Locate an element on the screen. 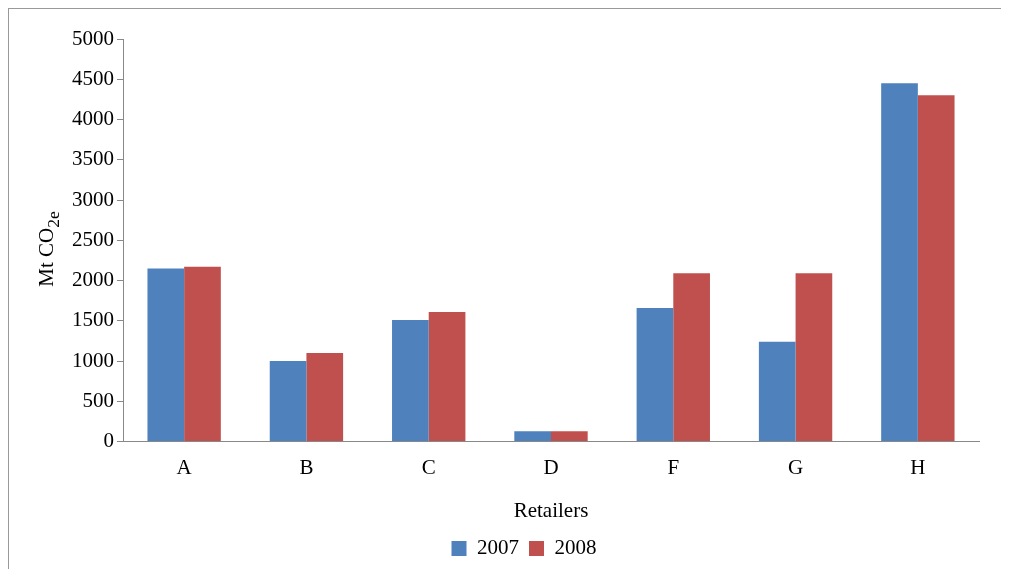 This screenshot has width=1010, height=580. y-tick-label: 5000 is located at coordinates (93, 37).